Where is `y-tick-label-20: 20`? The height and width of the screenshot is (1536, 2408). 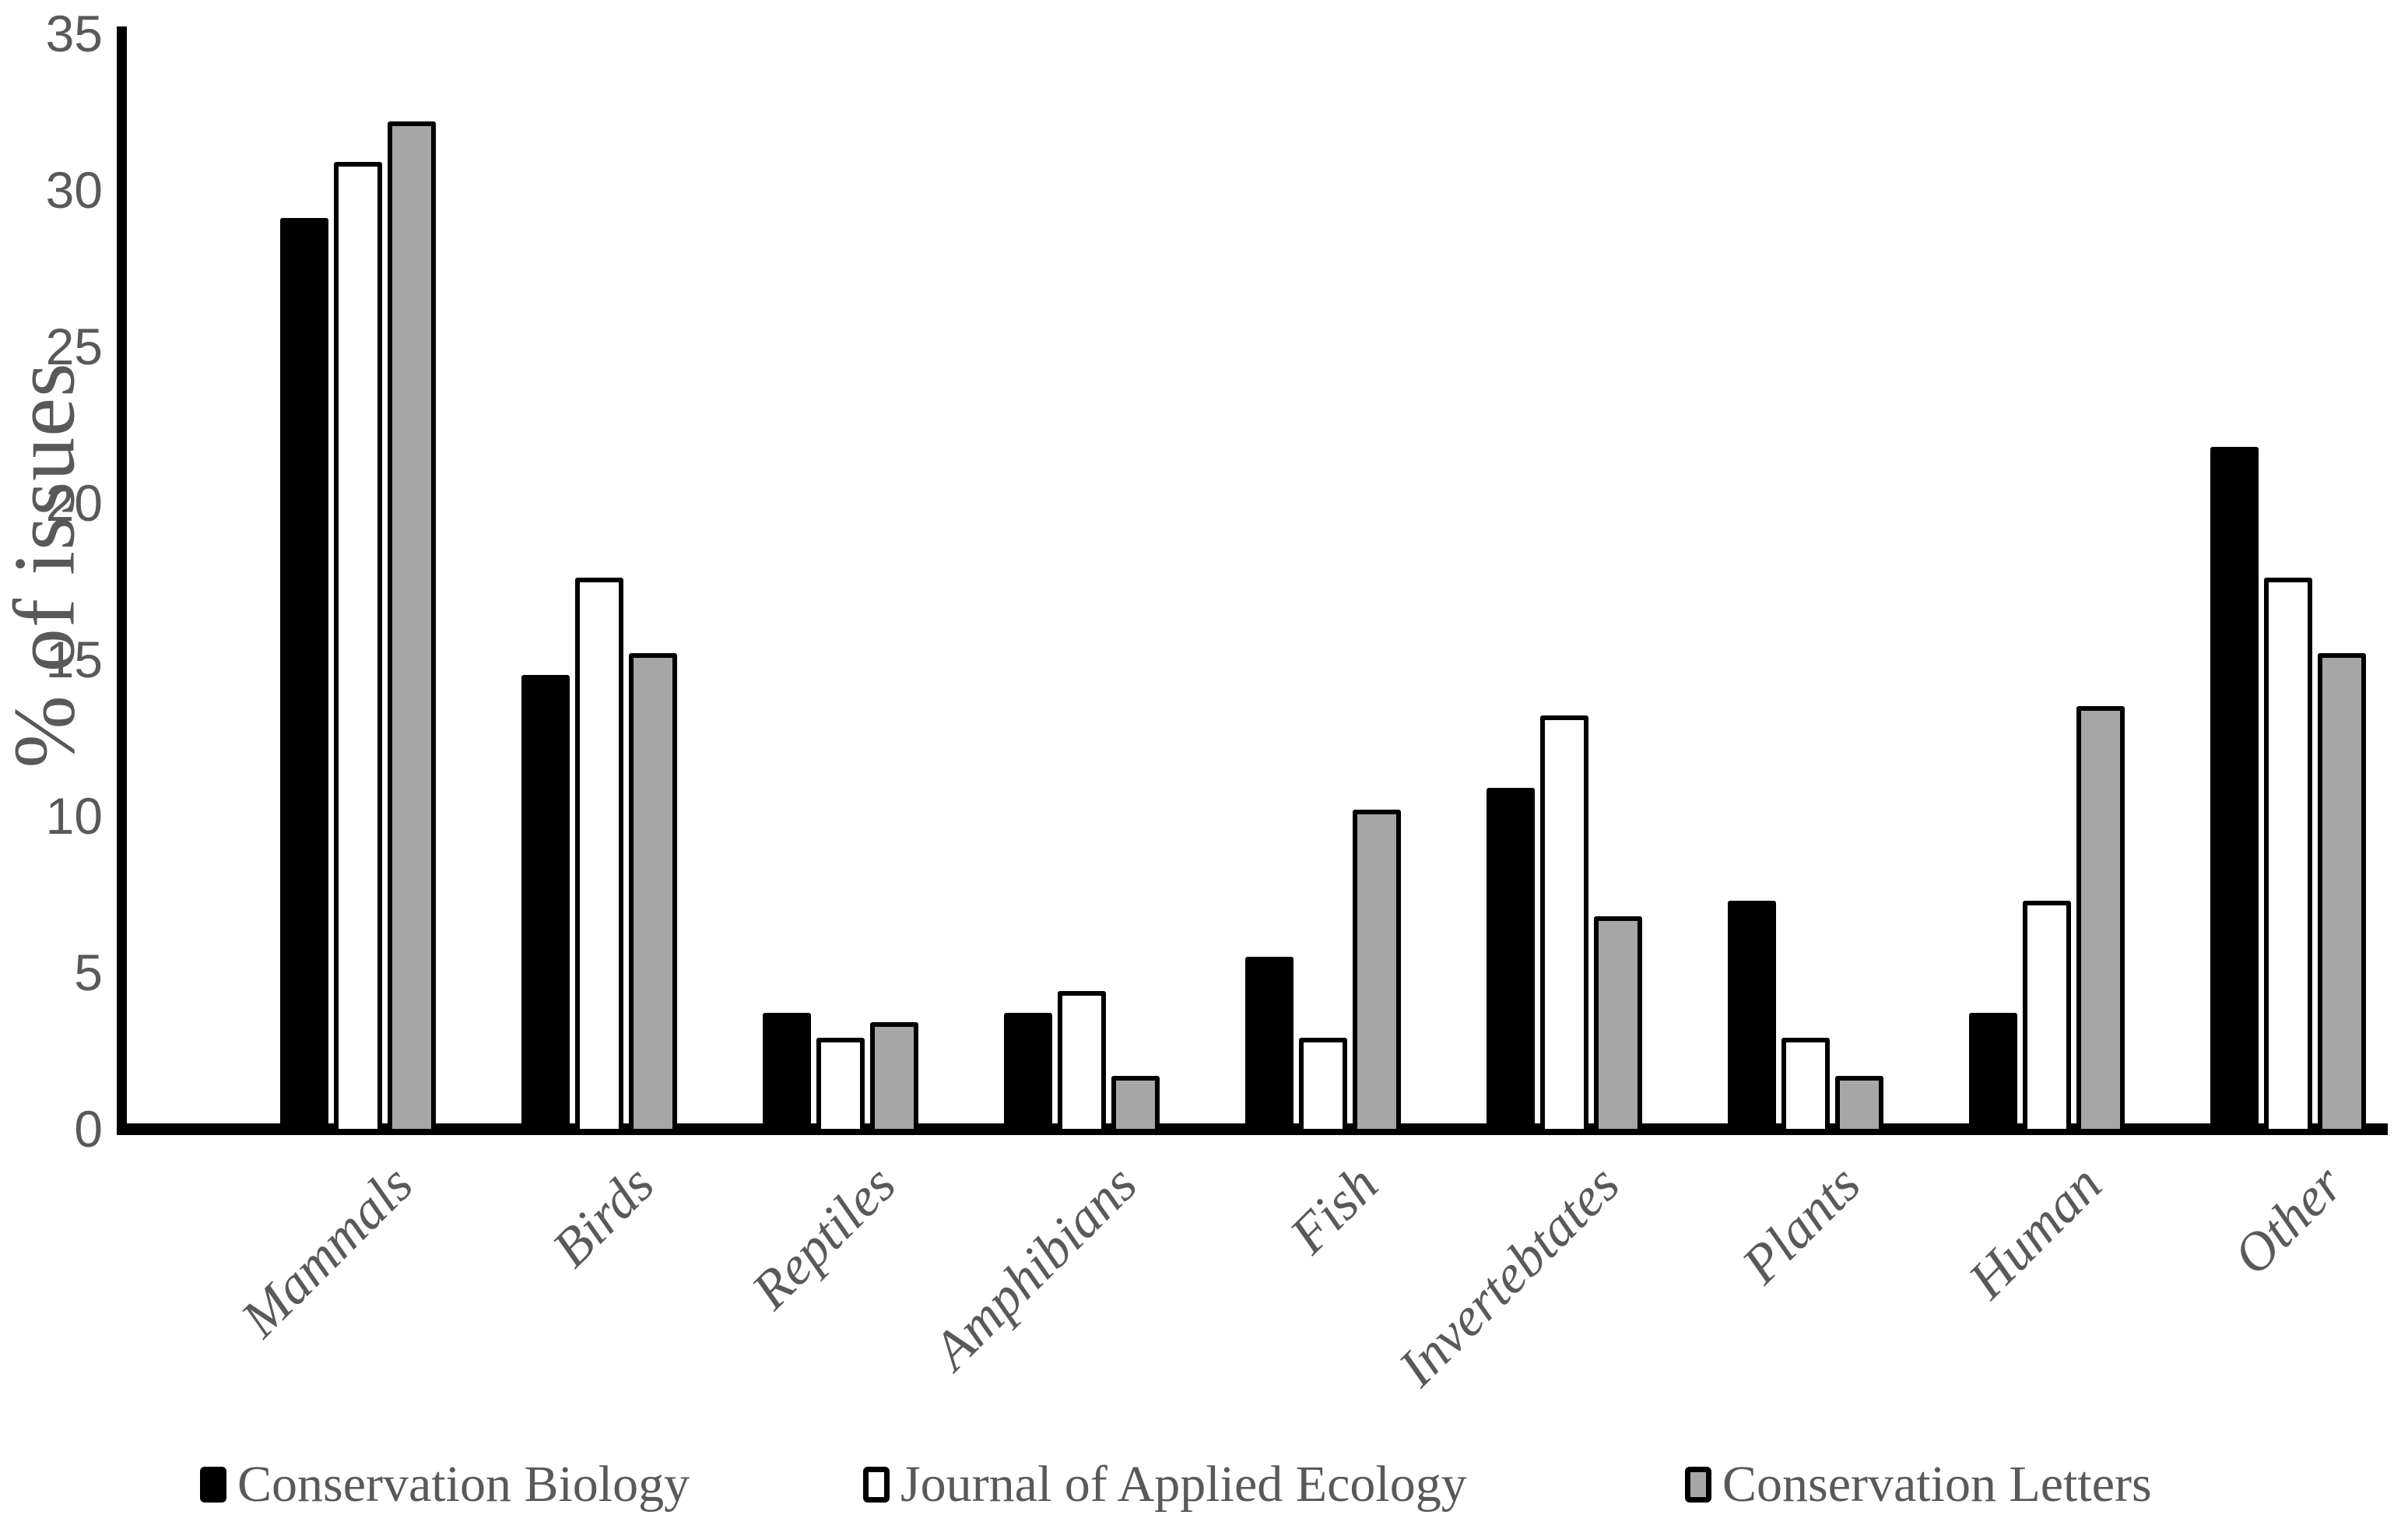
y-tick-label-20: 20 is located at coordinates (74, 503).